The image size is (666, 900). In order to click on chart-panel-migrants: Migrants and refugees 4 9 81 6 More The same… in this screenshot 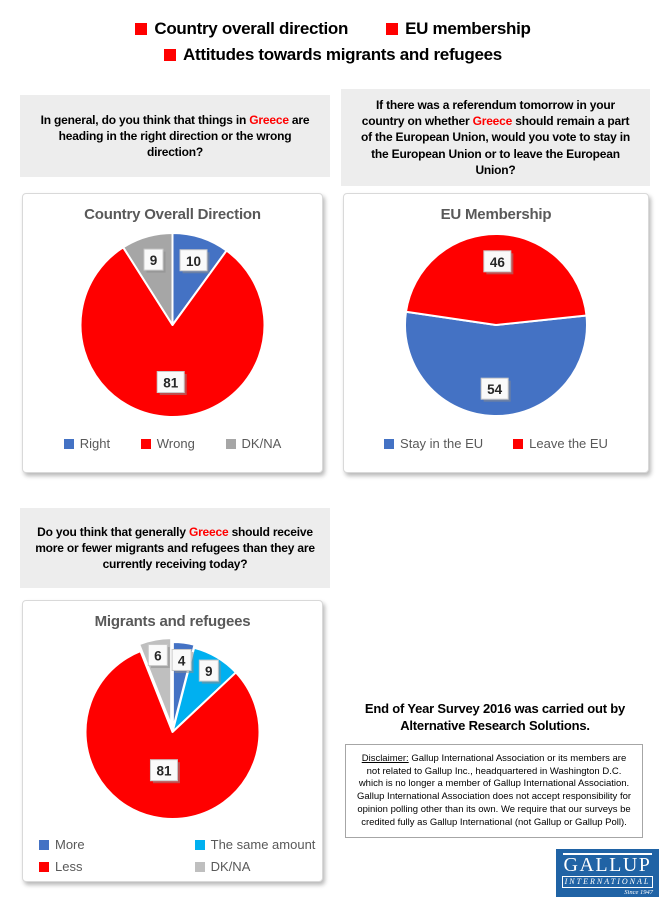, I will do `click(172, 741)`.